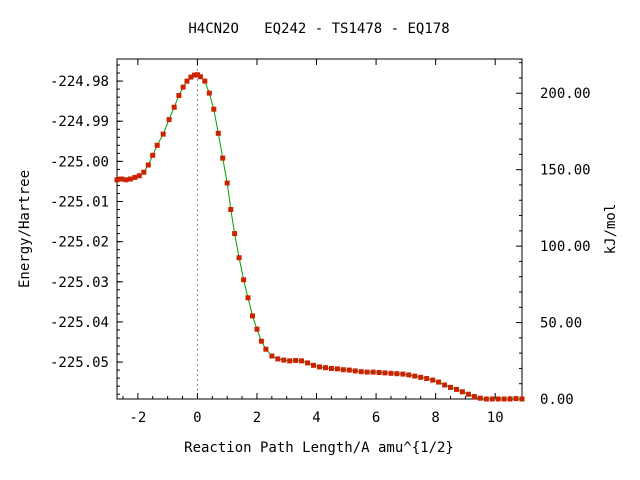  I want to click on y2-tick-label: 50.00, so click(561, 324).